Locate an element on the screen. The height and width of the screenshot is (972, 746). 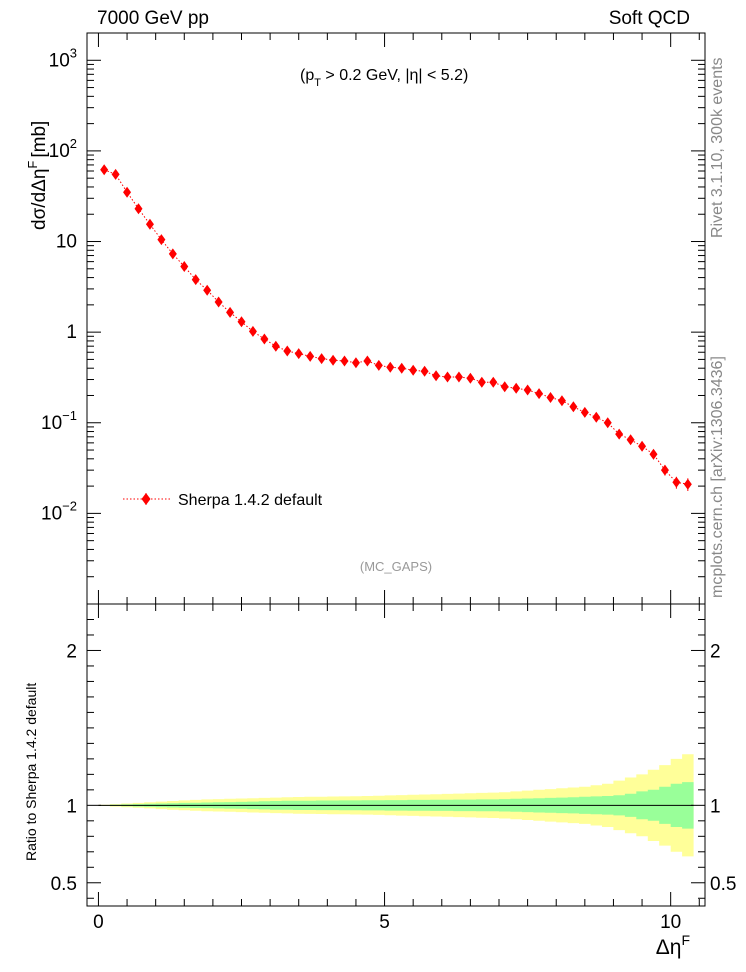
side-label-upper: Rivet 3.1.10, 300k events is located at coordinates (717, 147).